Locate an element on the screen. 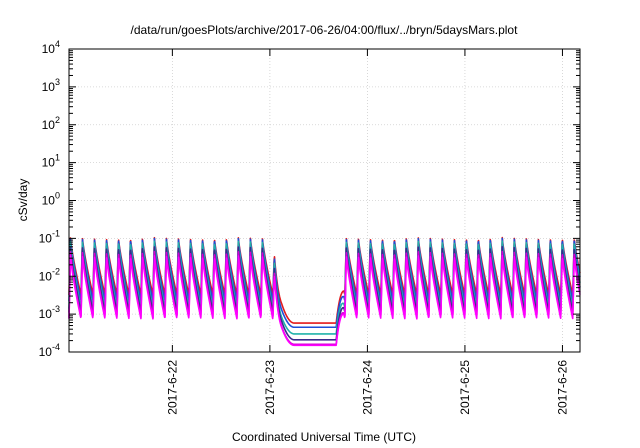 The image size is (640, 448). y-tick-labels: 10⁻⁴ 10⁻³ 10⁻² 10⁻¹ 10⁰ 10¹ 10² 10³ 10⁴ is located at coordinates (49, 199).